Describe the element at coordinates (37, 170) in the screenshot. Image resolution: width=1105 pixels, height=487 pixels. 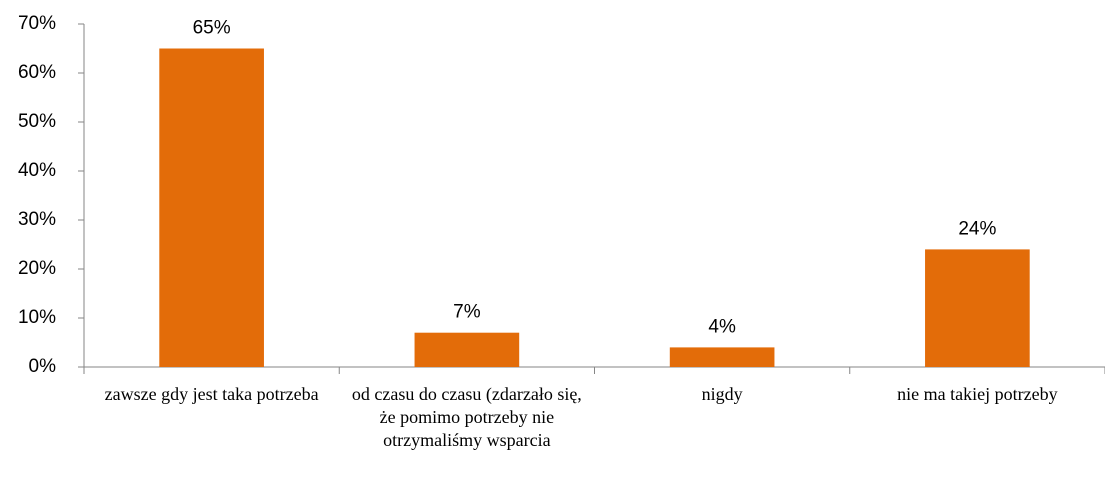
I see `y-tick-label: 40%` at that location.